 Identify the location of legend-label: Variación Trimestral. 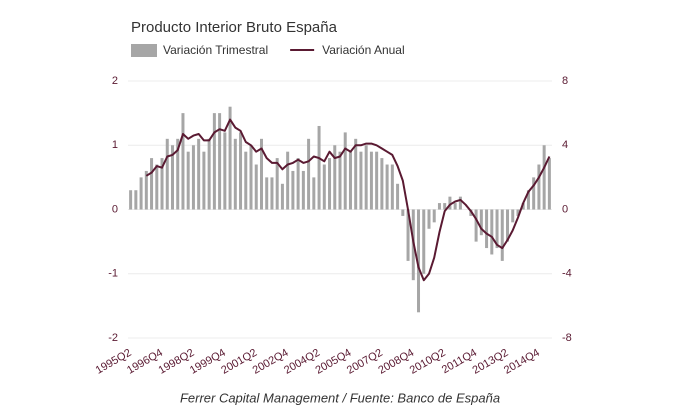
(215, 50).